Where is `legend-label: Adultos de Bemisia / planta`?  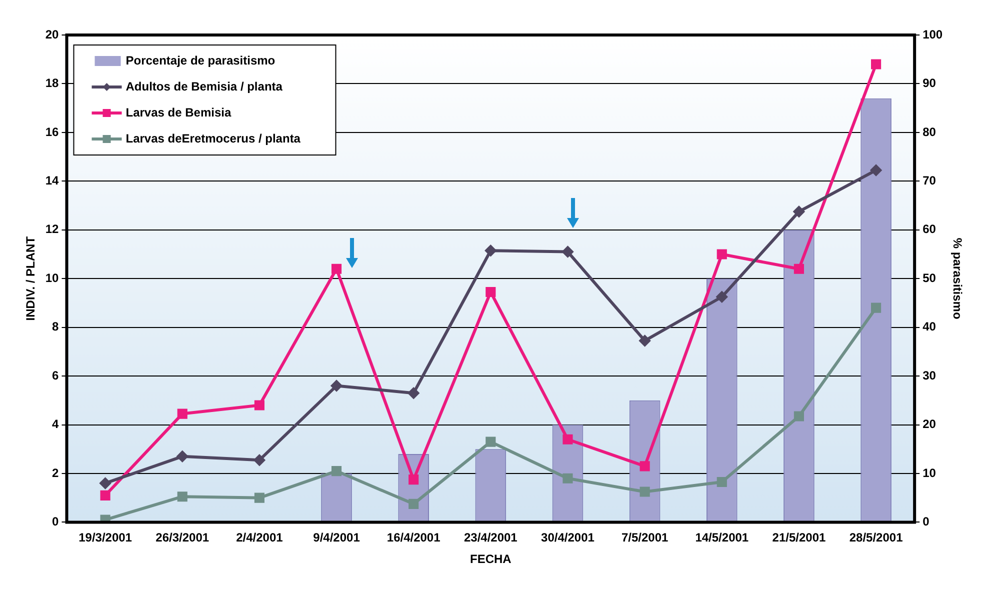
legend-label: Adultos de Bemisia / planta is located at coordinates (204, 86).